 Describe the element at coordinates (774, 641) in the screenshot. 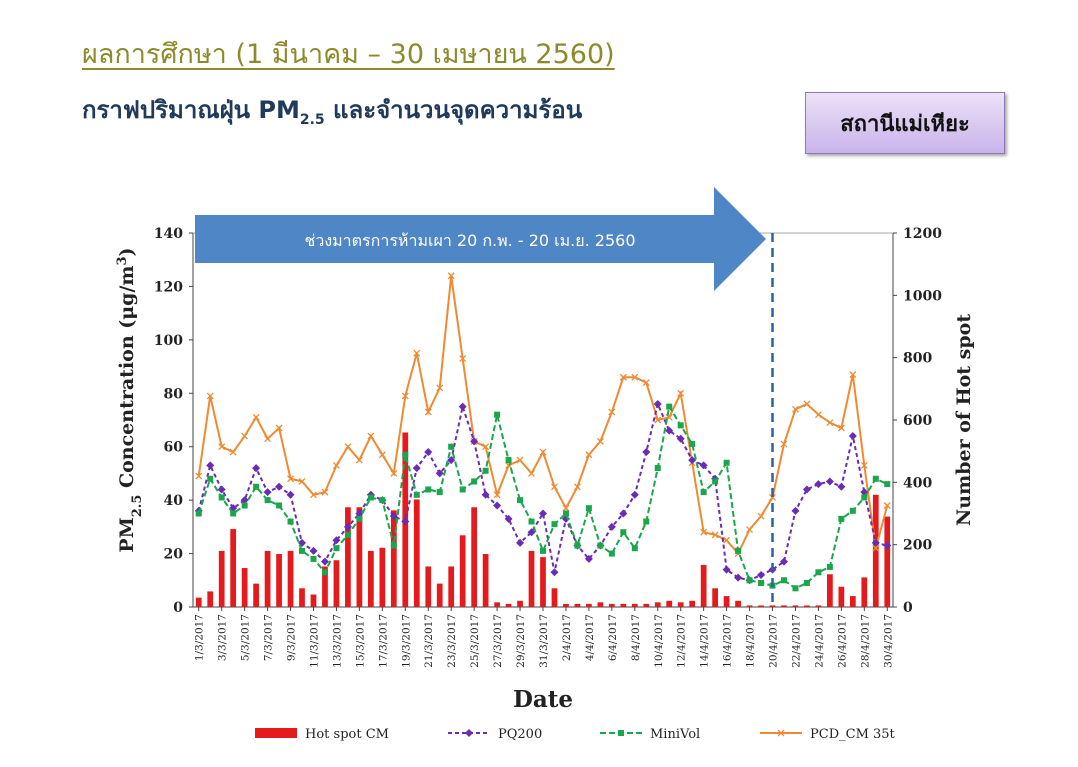

I see `x-tick-label: 20/4/2017` at that location.